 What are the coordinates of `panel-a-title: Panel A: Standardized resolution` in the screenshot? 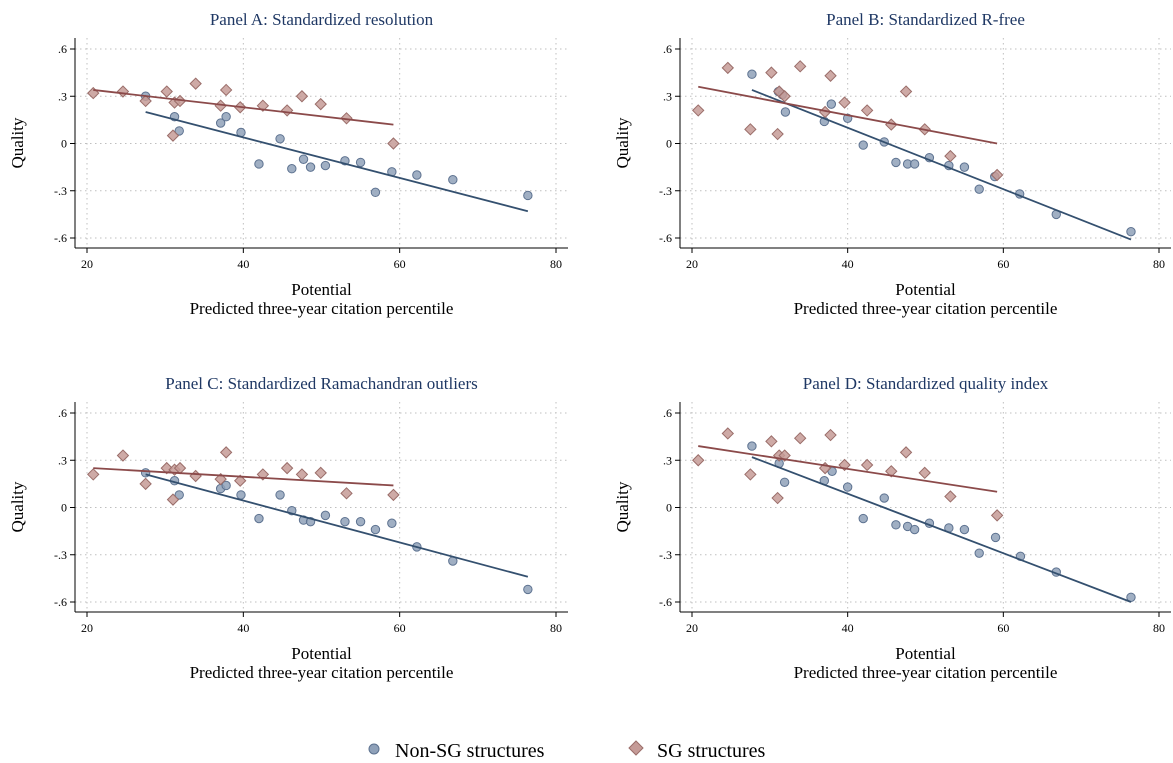 It's located at (322, 19).